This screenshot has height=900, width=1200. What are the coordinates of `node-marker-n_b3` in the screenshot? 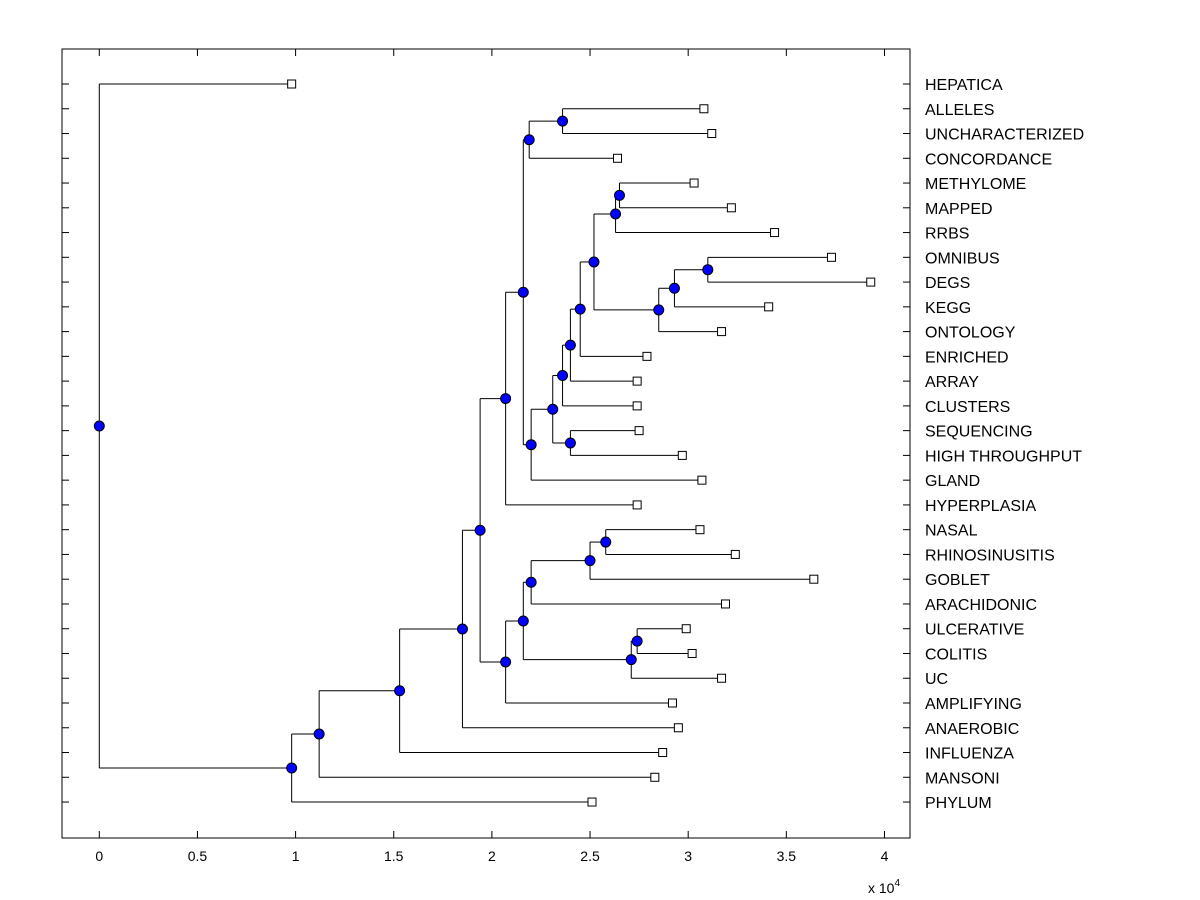 It's located at (400, 691).